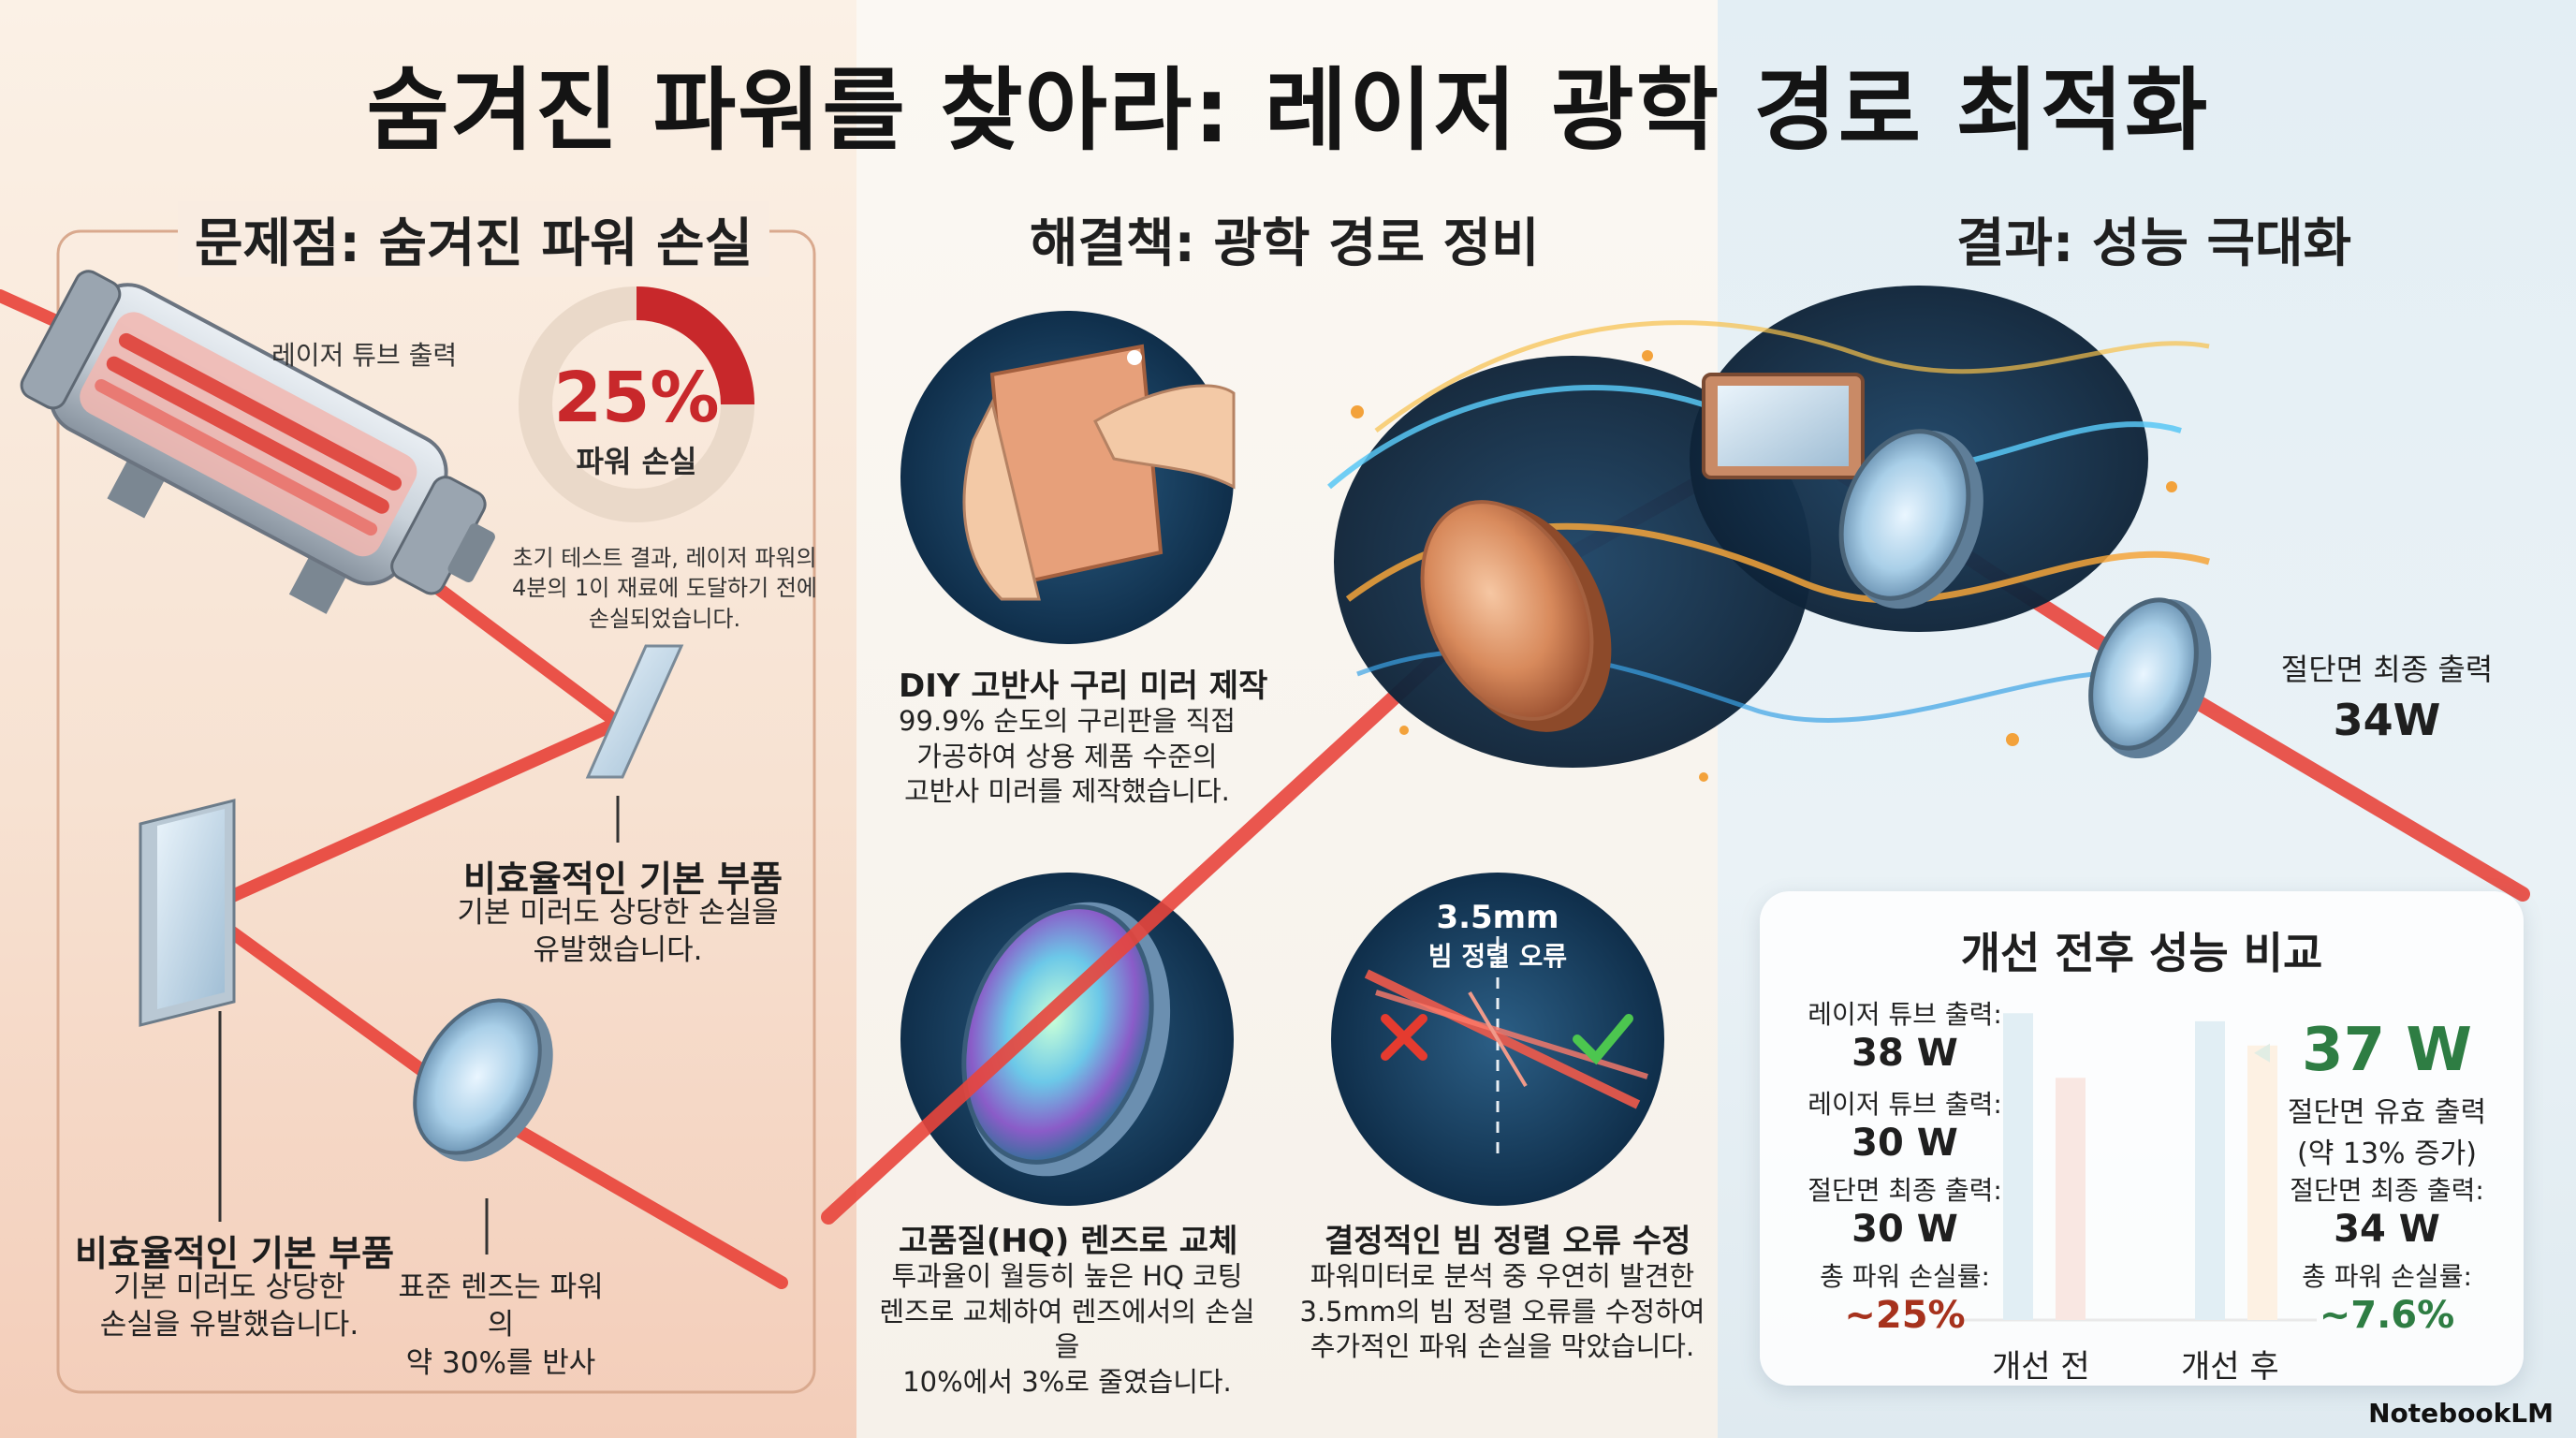  I want to click on lens-standard-icon, so click(483, 1080).